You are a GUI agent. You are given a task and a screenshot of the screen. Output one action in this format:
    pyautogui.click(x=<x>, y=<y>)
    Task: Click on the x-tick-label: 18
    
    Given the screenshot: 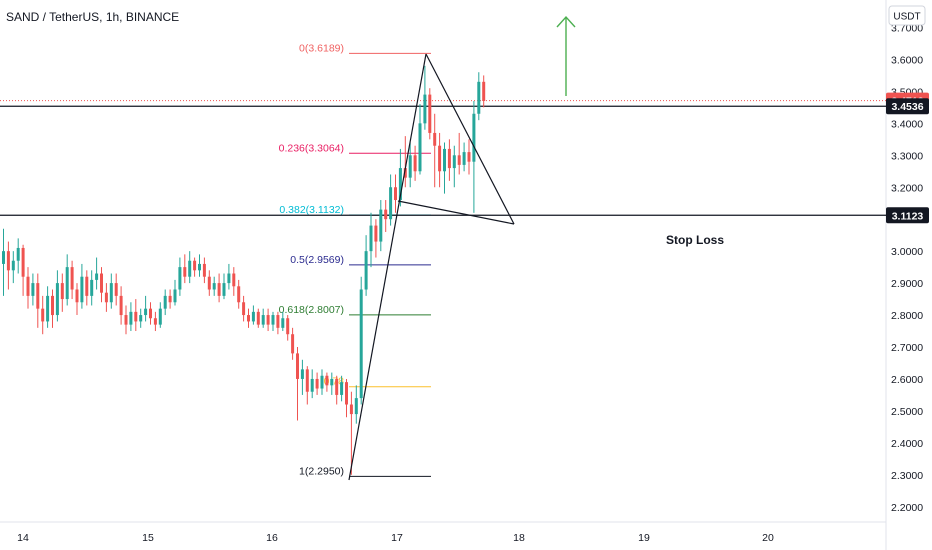 What is the action you would take?
    pyautogui.click(x=519, y=538)
    